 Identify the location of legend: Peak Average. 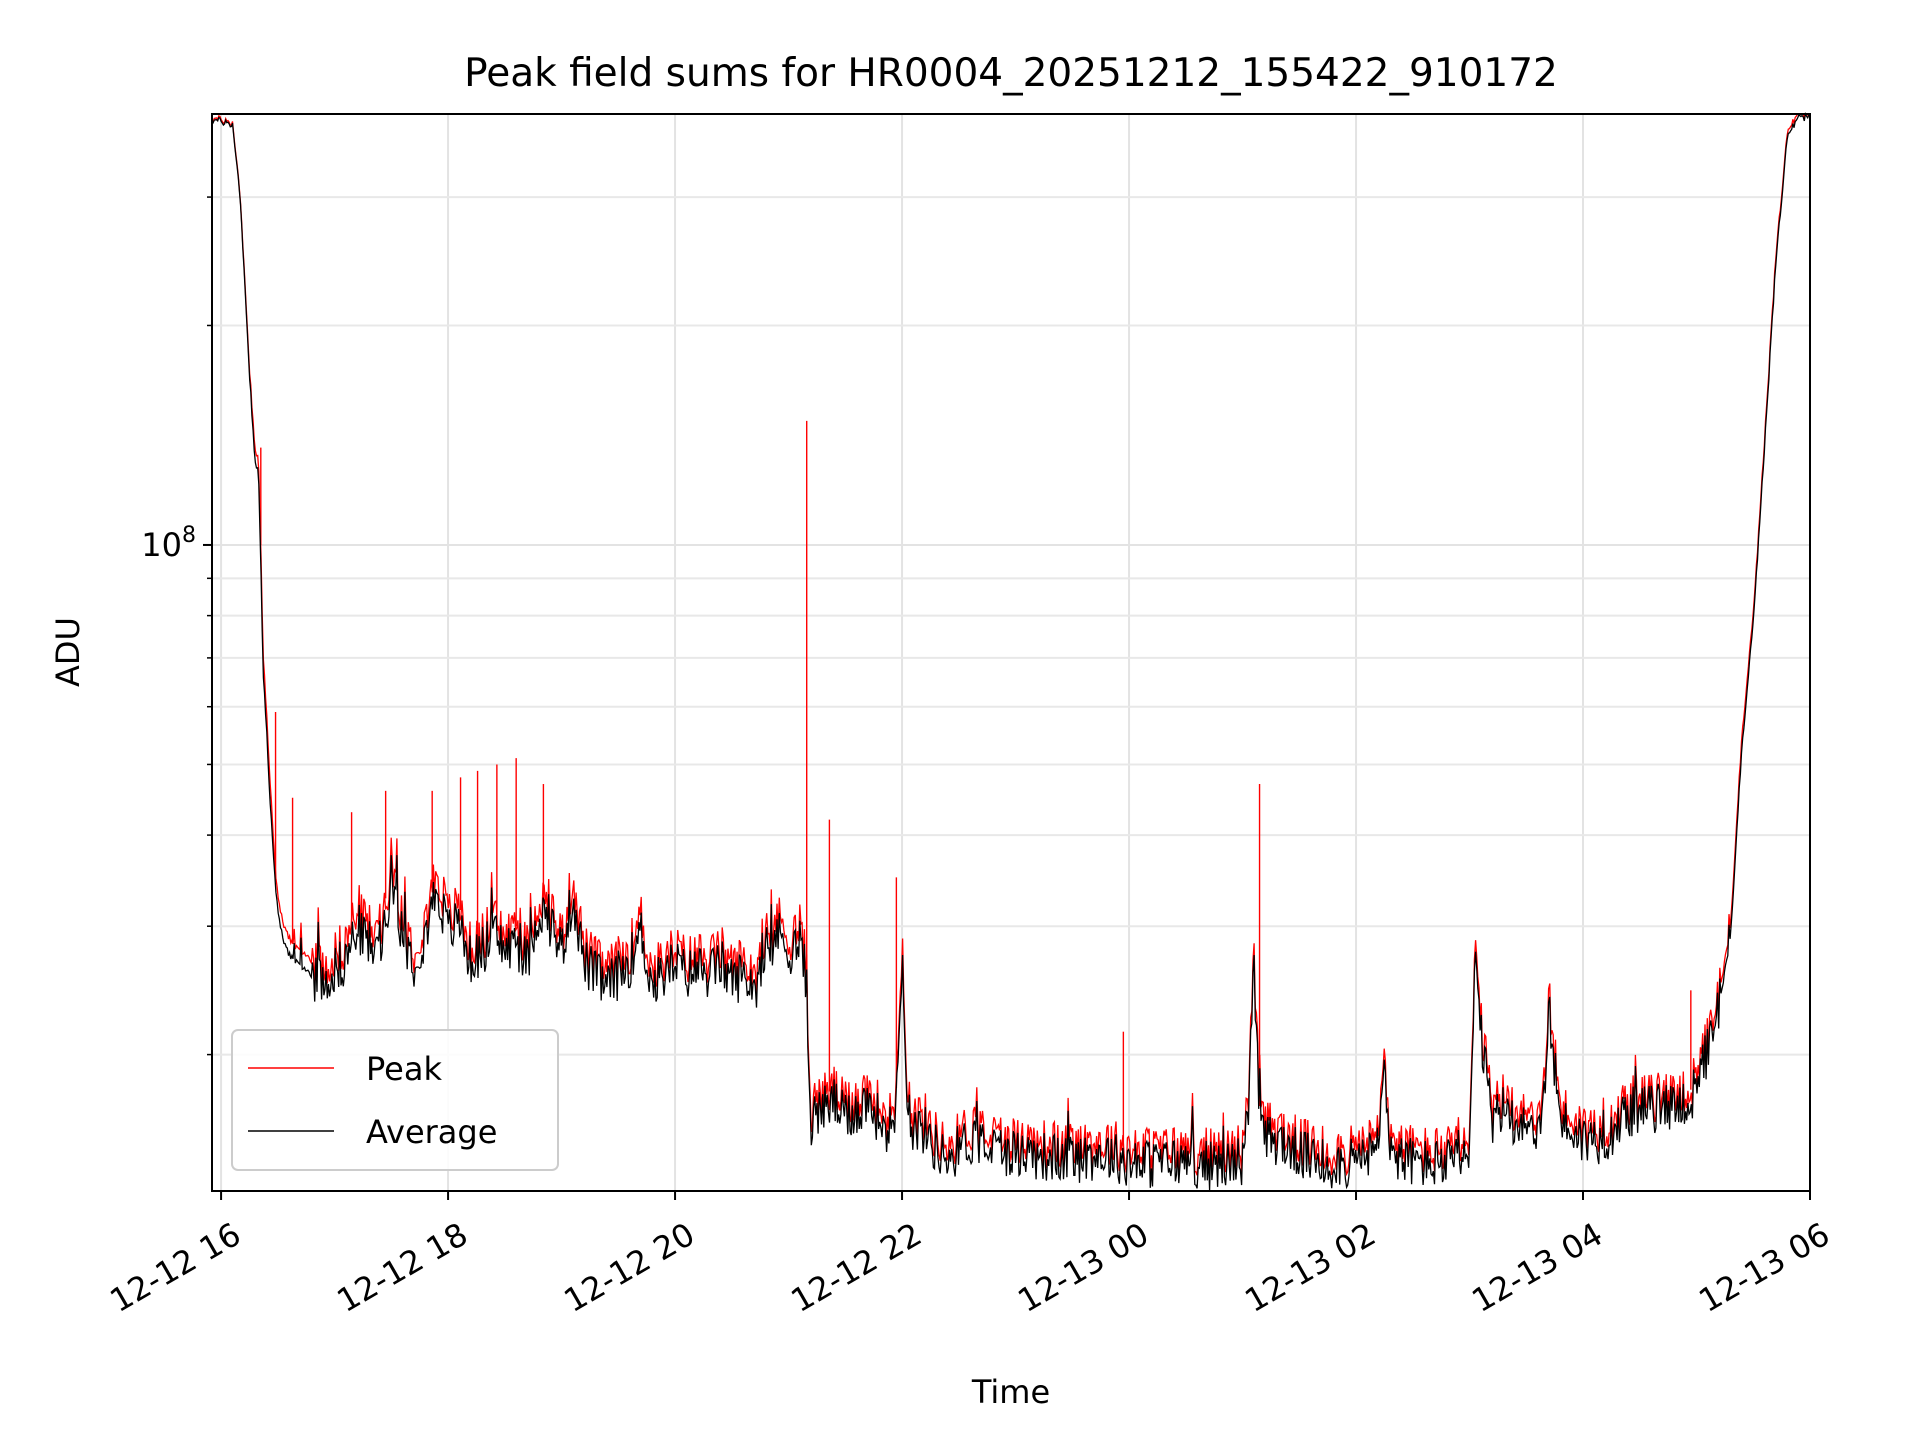
(395, 1100).